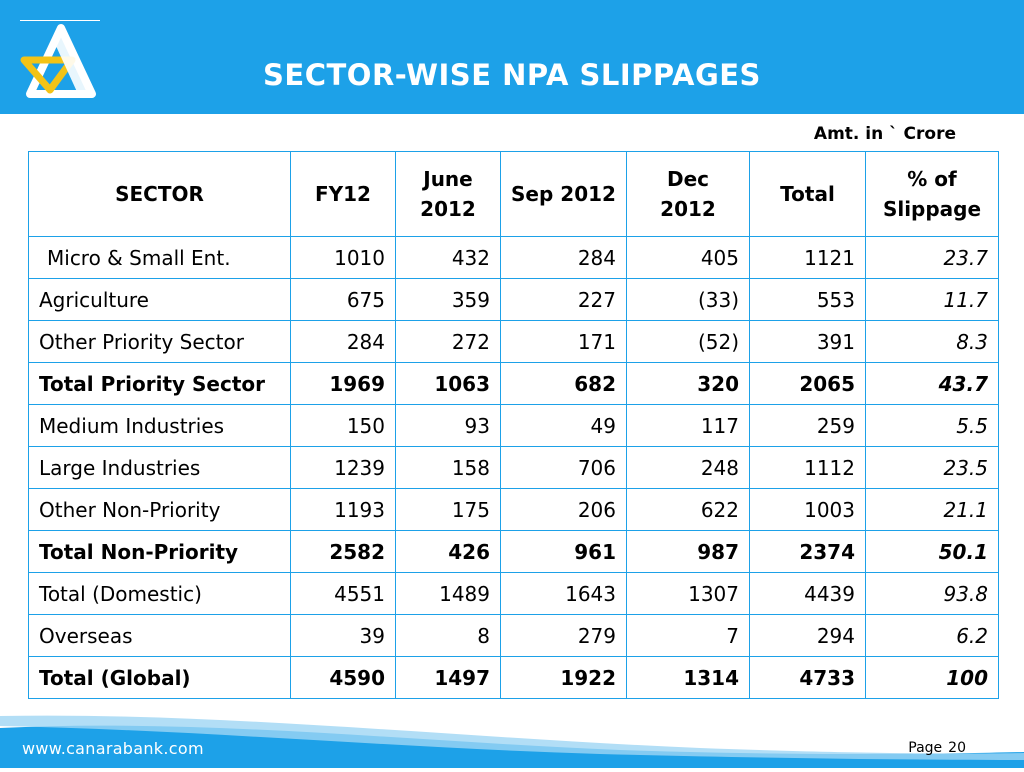 The height and width of the screenshot is (772, 1024). What do you see at coordinates (807, 194) in the screenshot?
I see `column-header: Total` at bounding box center [807, 194].